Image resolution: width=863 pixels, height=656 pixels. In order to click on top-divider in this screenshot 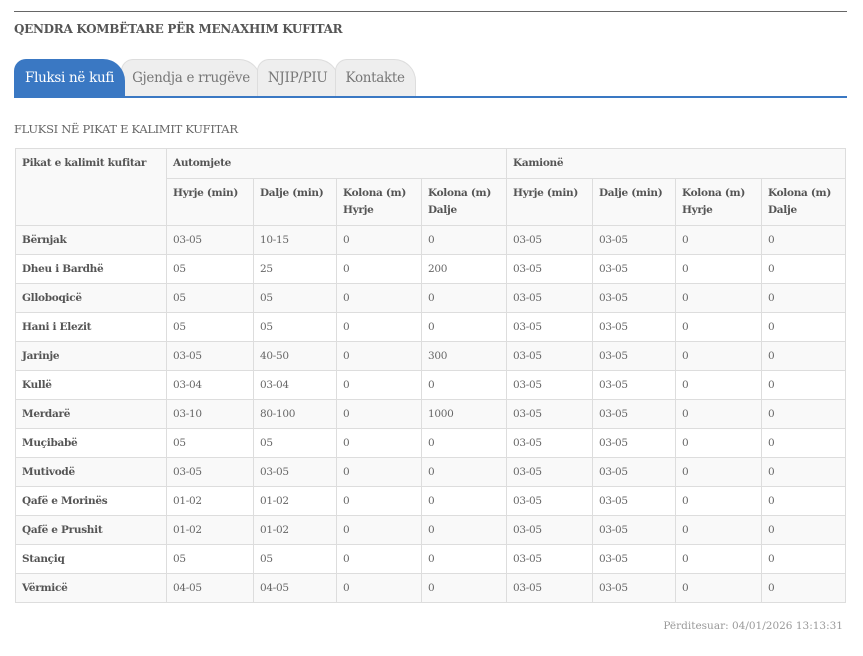, I will do `click(430, 11)`.